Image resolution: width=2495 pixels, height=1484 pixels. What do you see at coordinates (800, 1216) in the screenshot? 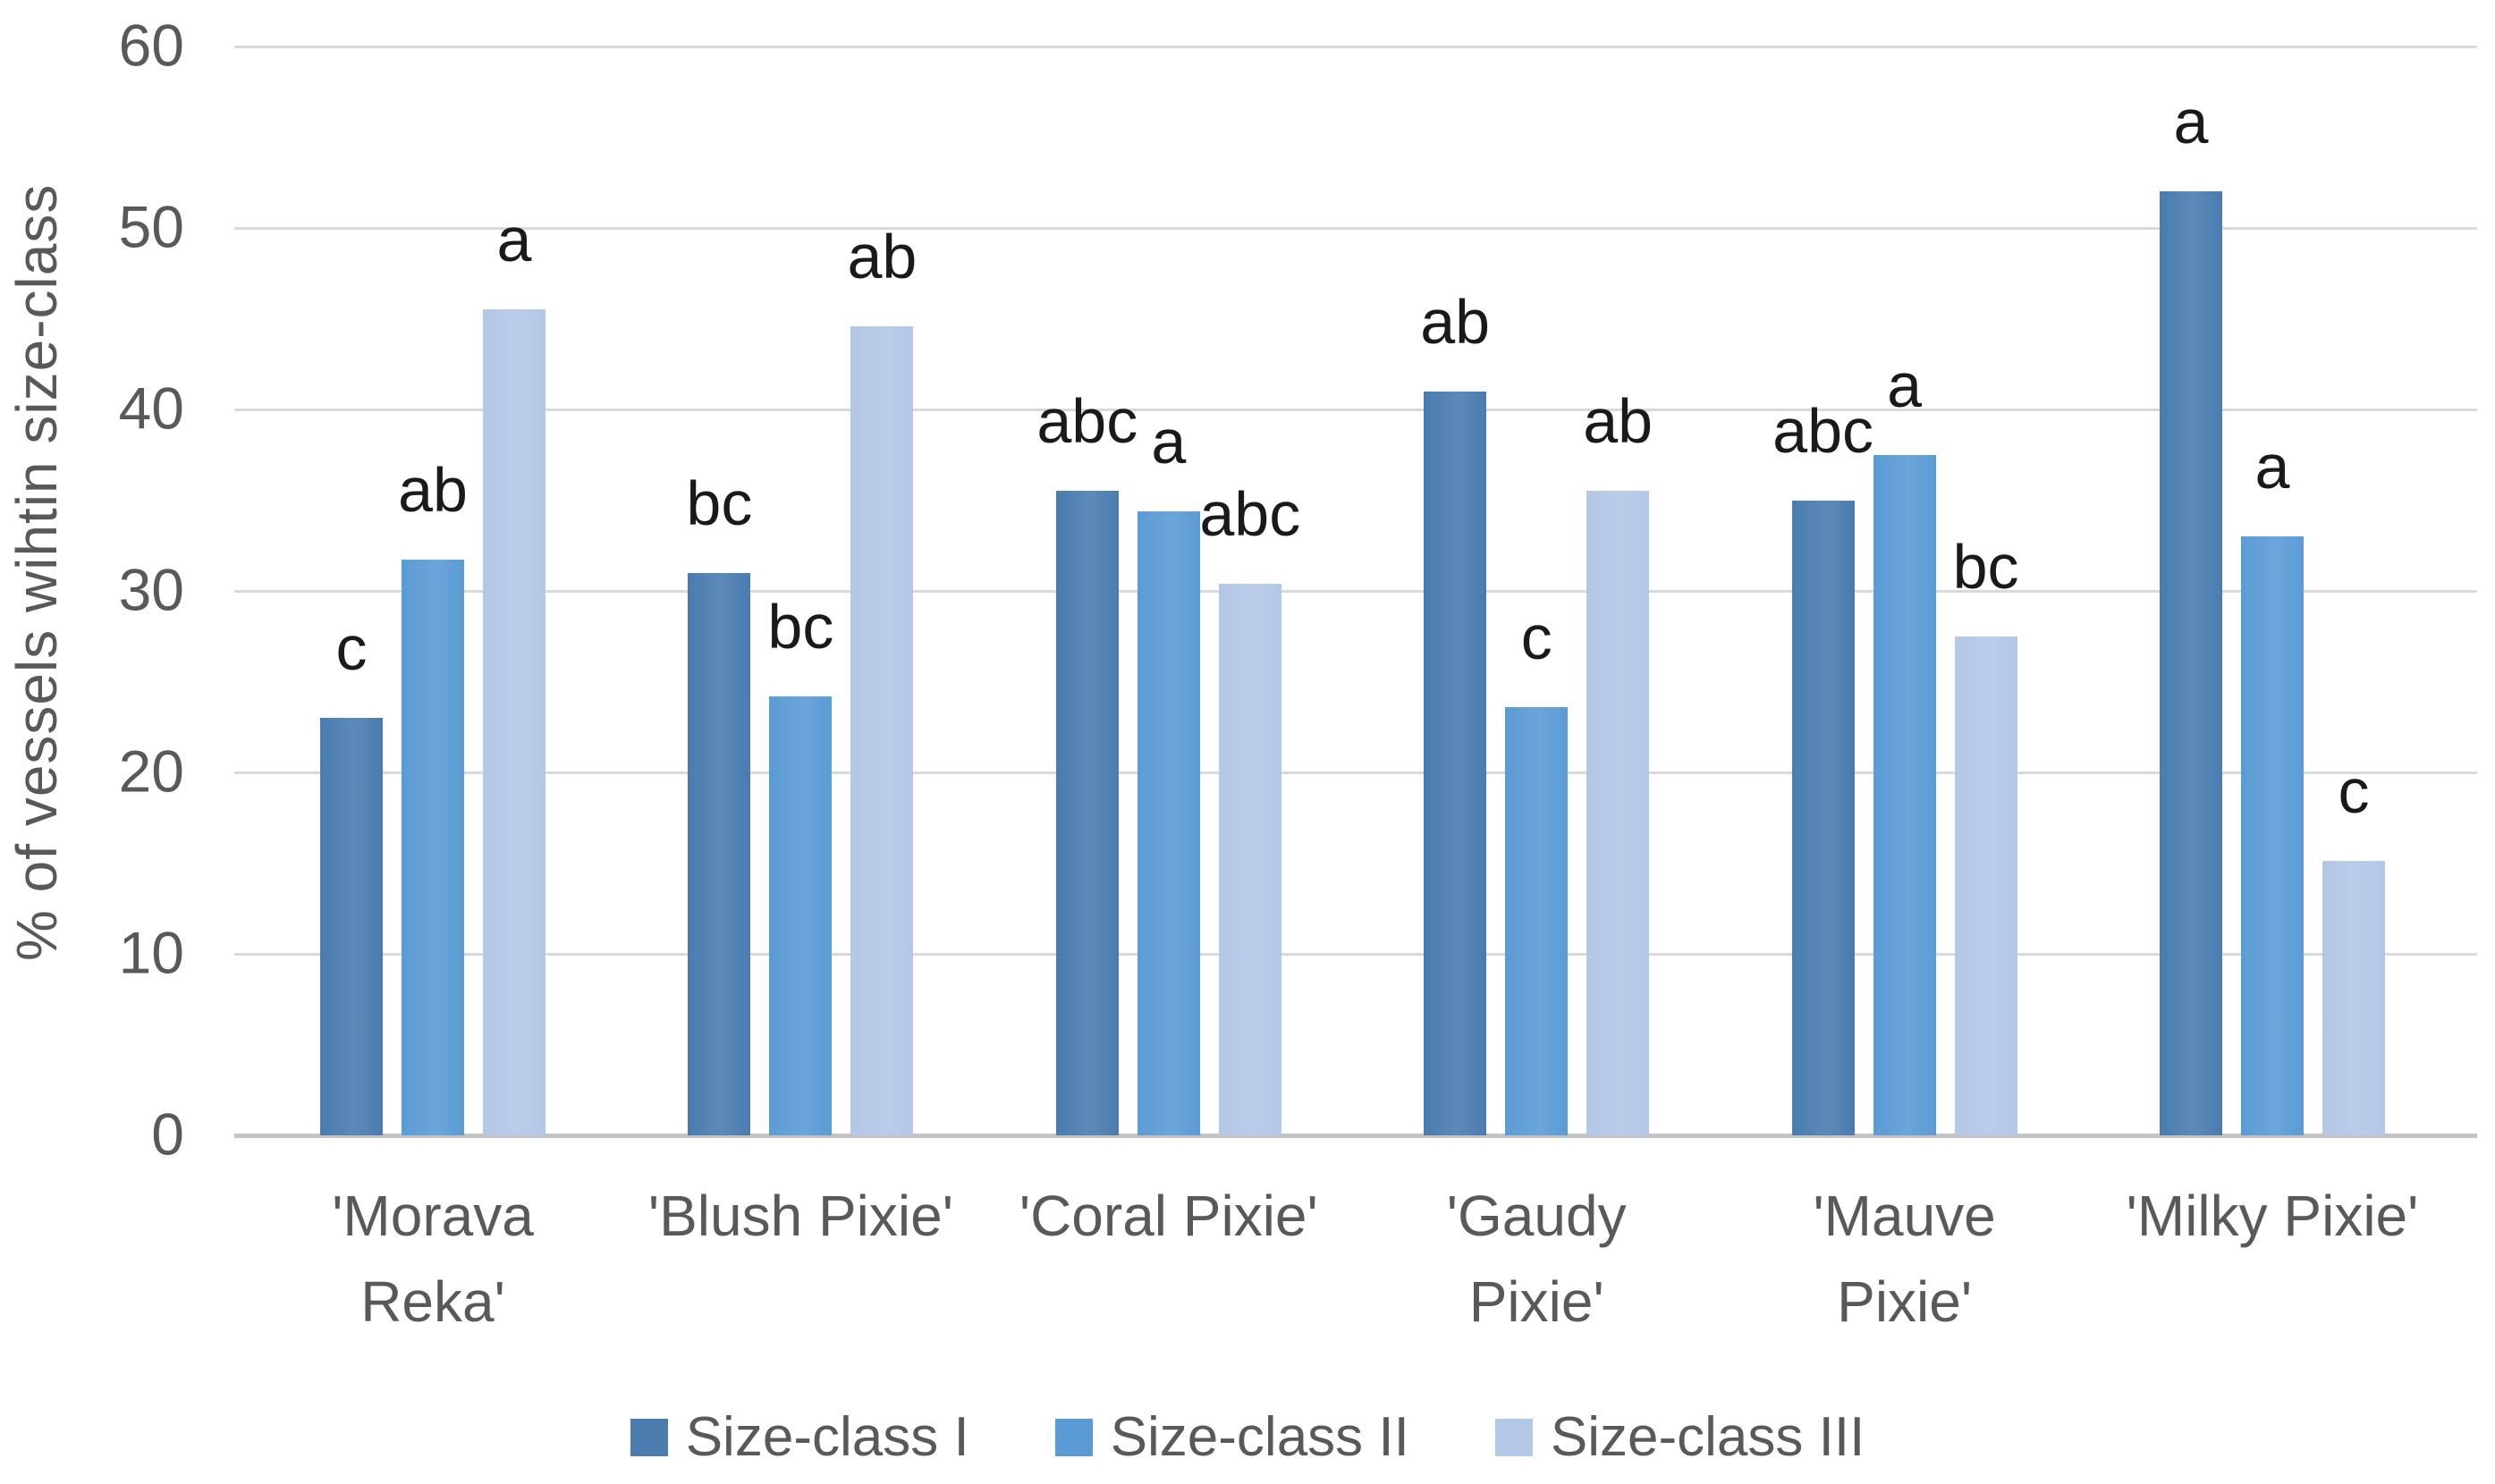
I see `x-axis-category-label: 'Blush Pixie'` at bounding box center [800, 1216].